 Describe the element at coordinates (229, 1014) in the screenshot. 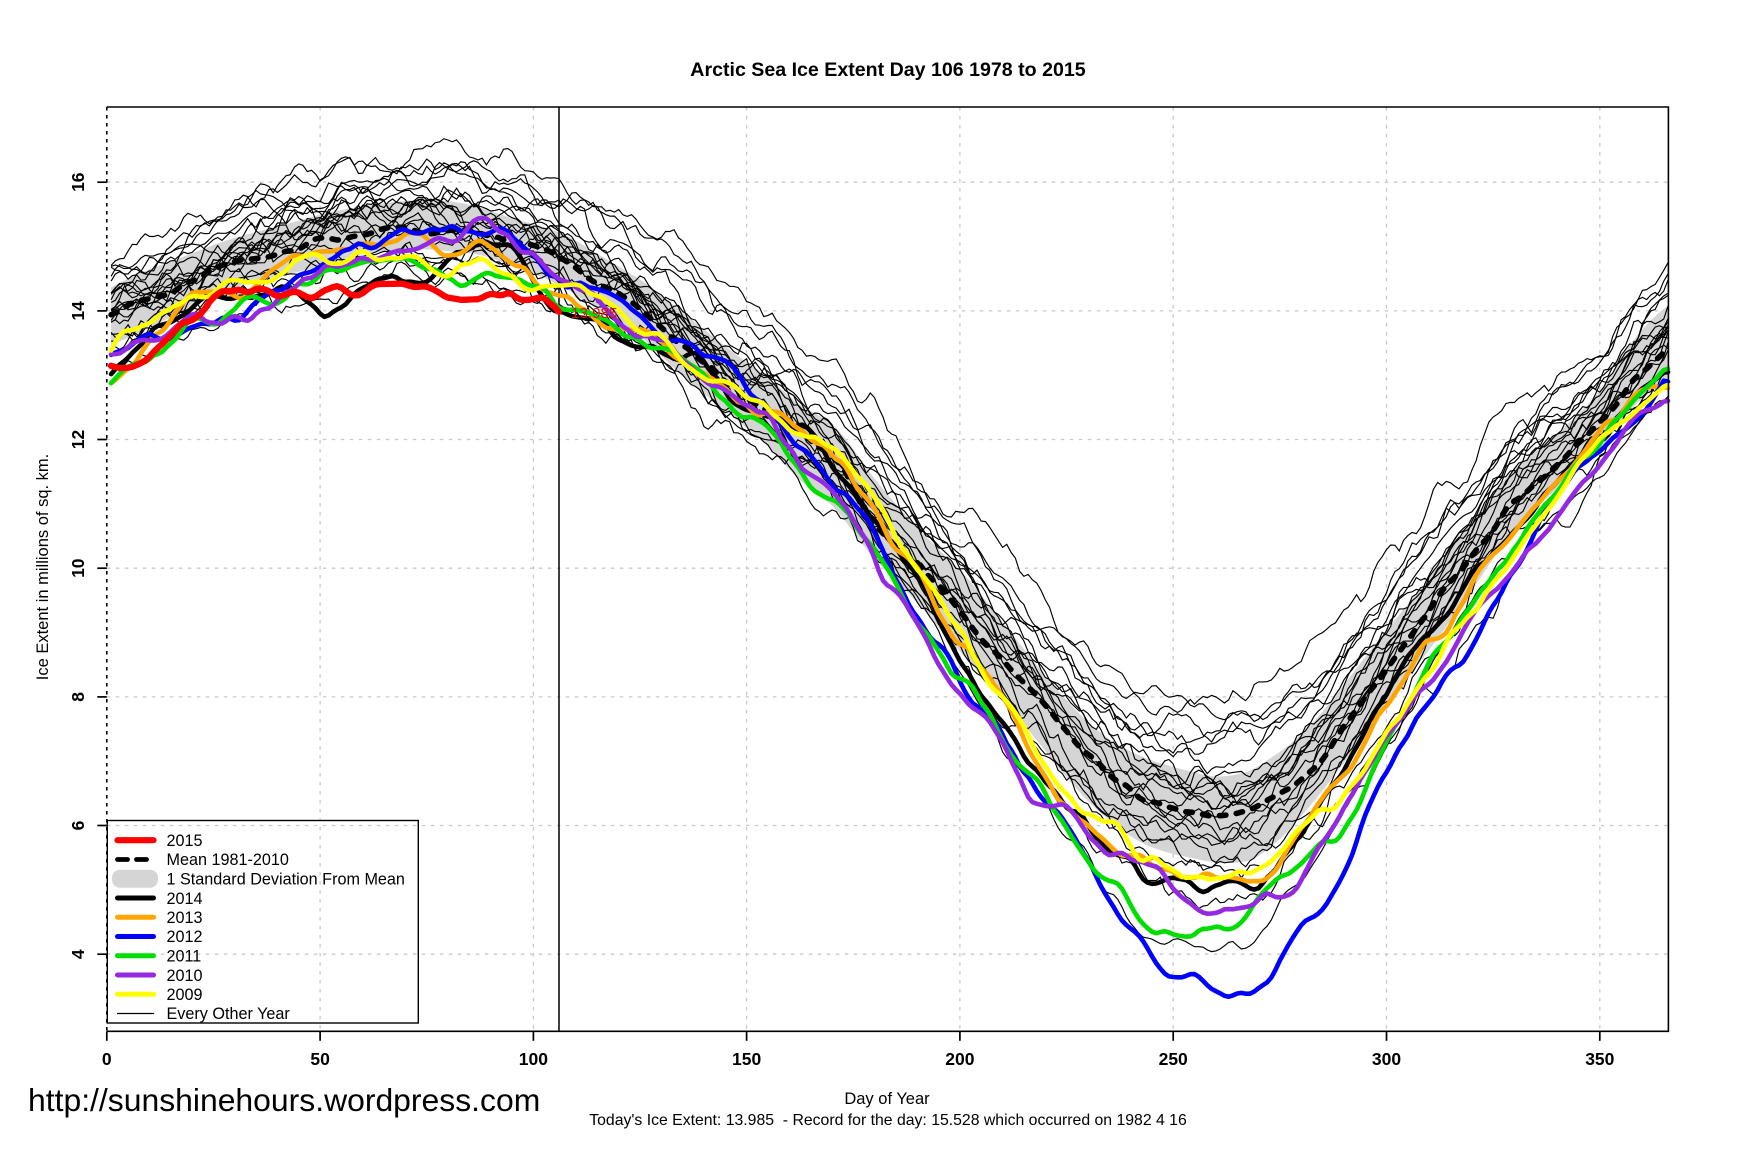

I see `svg-text: Every Other Year` at that location.